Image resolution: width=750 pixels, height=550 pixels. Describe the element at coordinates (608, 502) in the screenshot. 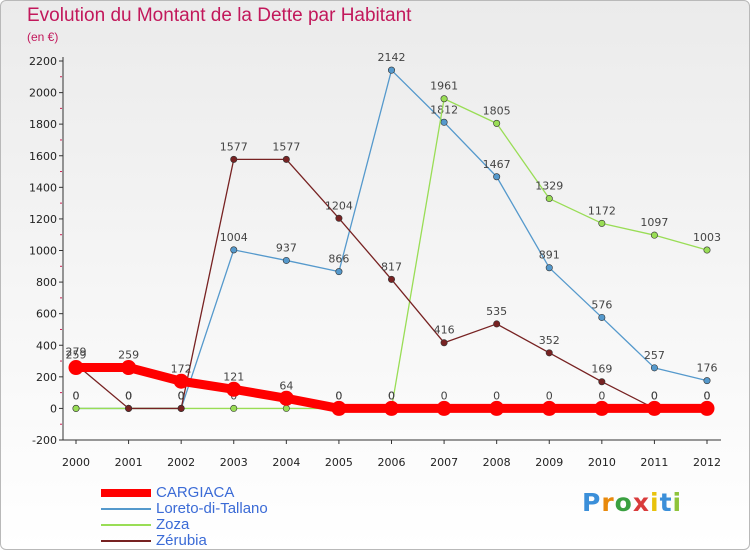

I see `logo-letter: r` at that location.